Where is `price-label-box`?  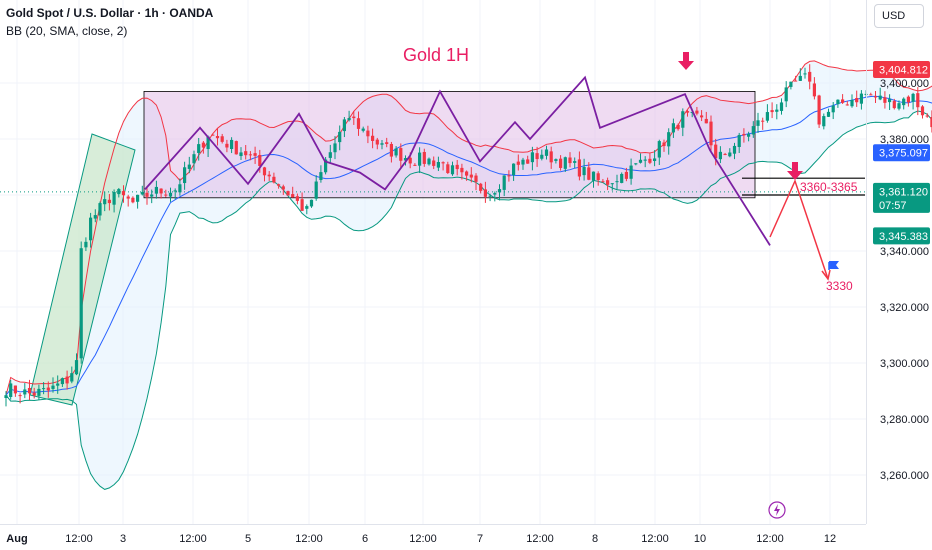
price-label-box is located at coordinates (901, 70).